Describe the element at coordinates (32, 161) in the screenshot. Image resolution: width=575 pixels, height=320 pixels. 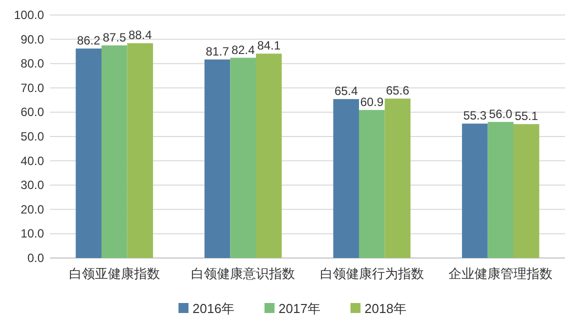
I see `y-tick-label: 40.0` at that location.